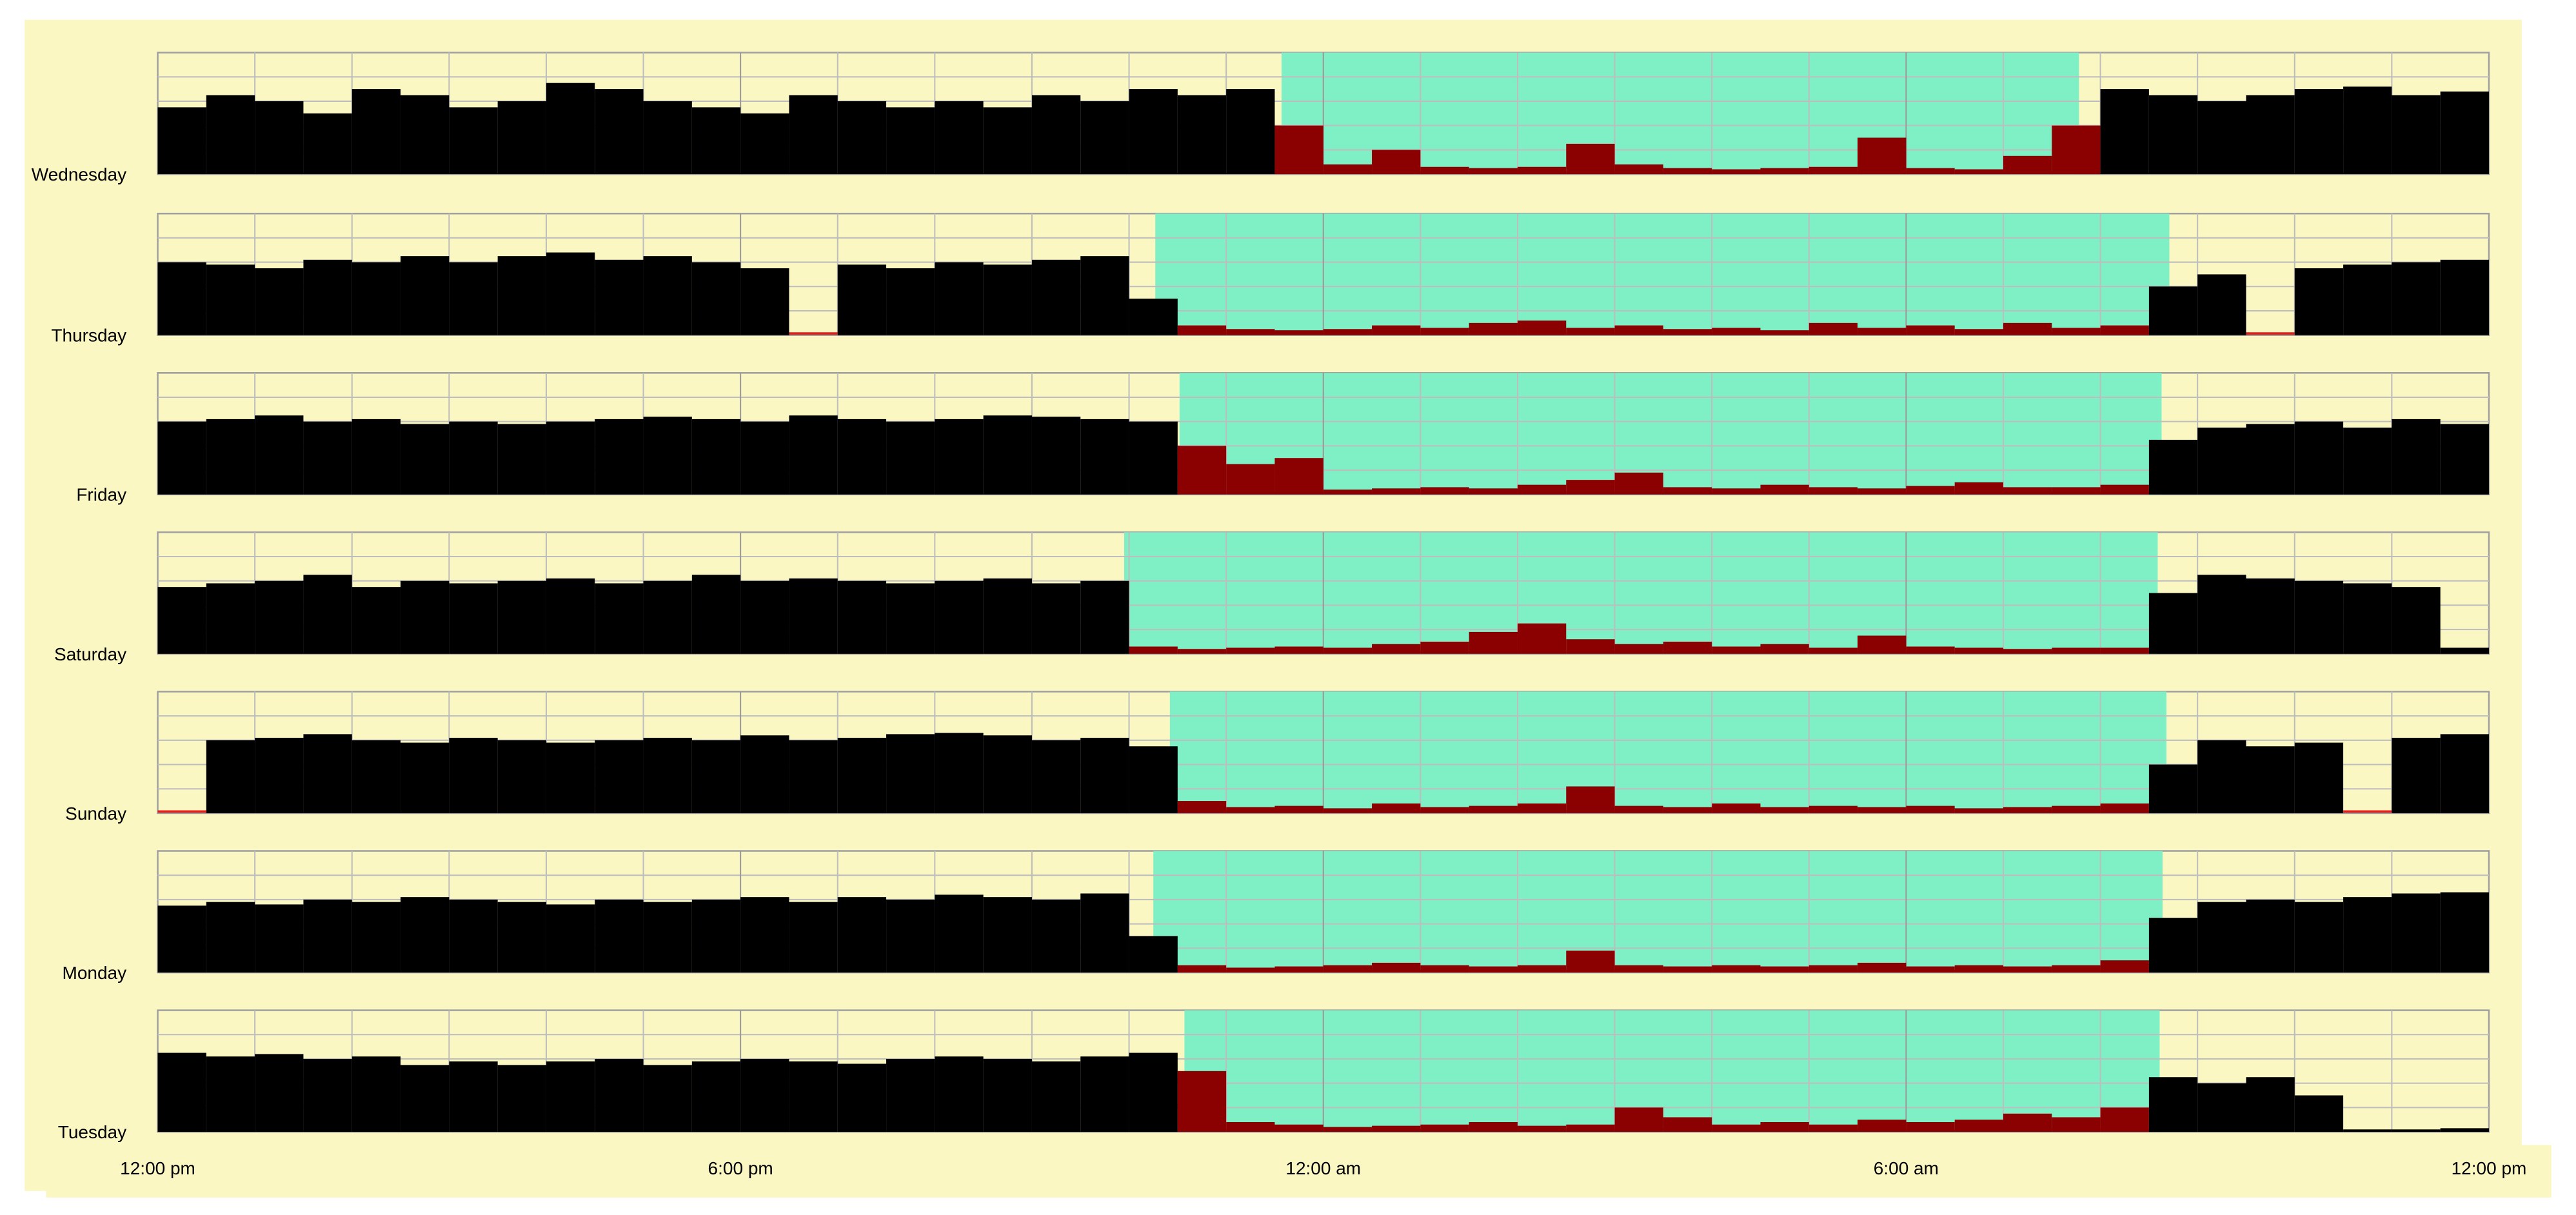 This screenshot has width=2576, height=1215. What do you see at coordinates (92, 1132) in the screenshot?
I see `day-label: Tuesday` at bounding box center [92, 1132].